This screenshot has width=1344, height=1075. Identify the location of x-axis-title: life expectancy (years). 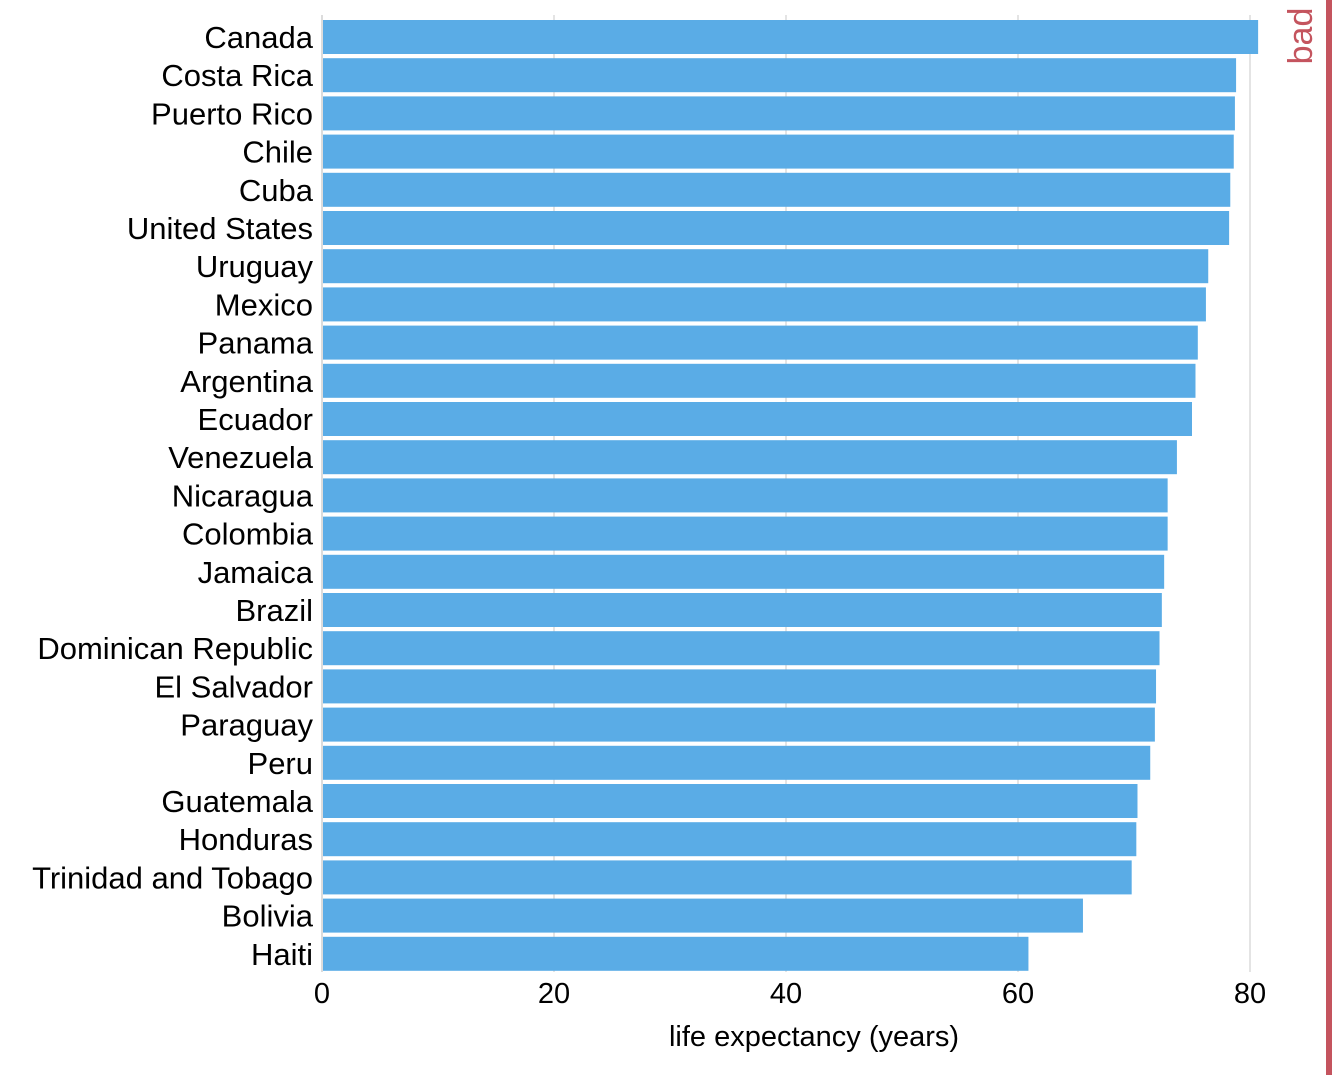
(814, 1037).